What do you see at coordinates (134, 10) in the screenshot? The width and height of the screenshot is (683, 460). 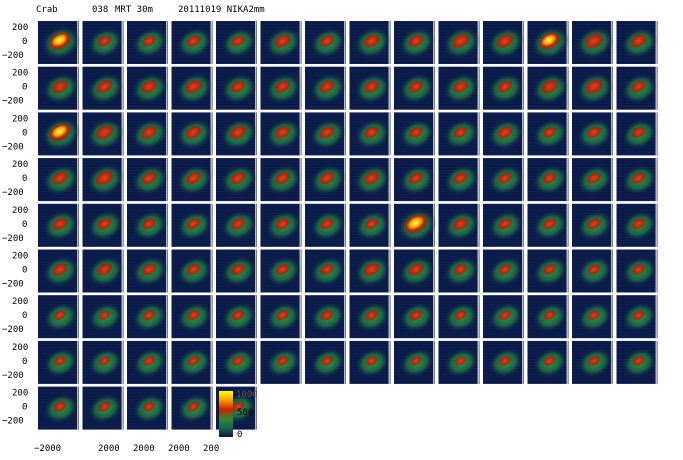 I see `telescope-name: MRT 30m` at bounding box center [134, 10].